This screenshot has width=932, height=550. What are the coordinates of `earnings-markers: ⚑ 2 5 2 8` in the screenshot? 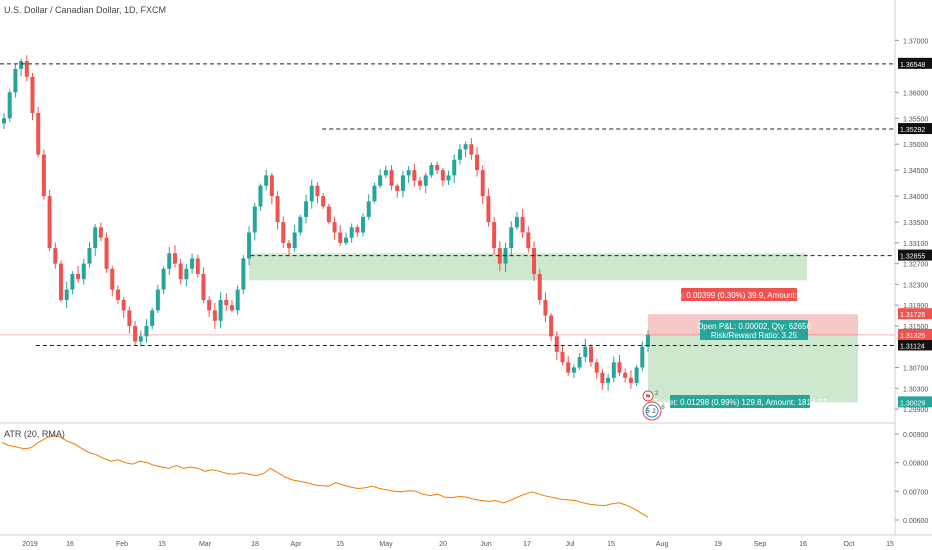 It's located at (653, 405).